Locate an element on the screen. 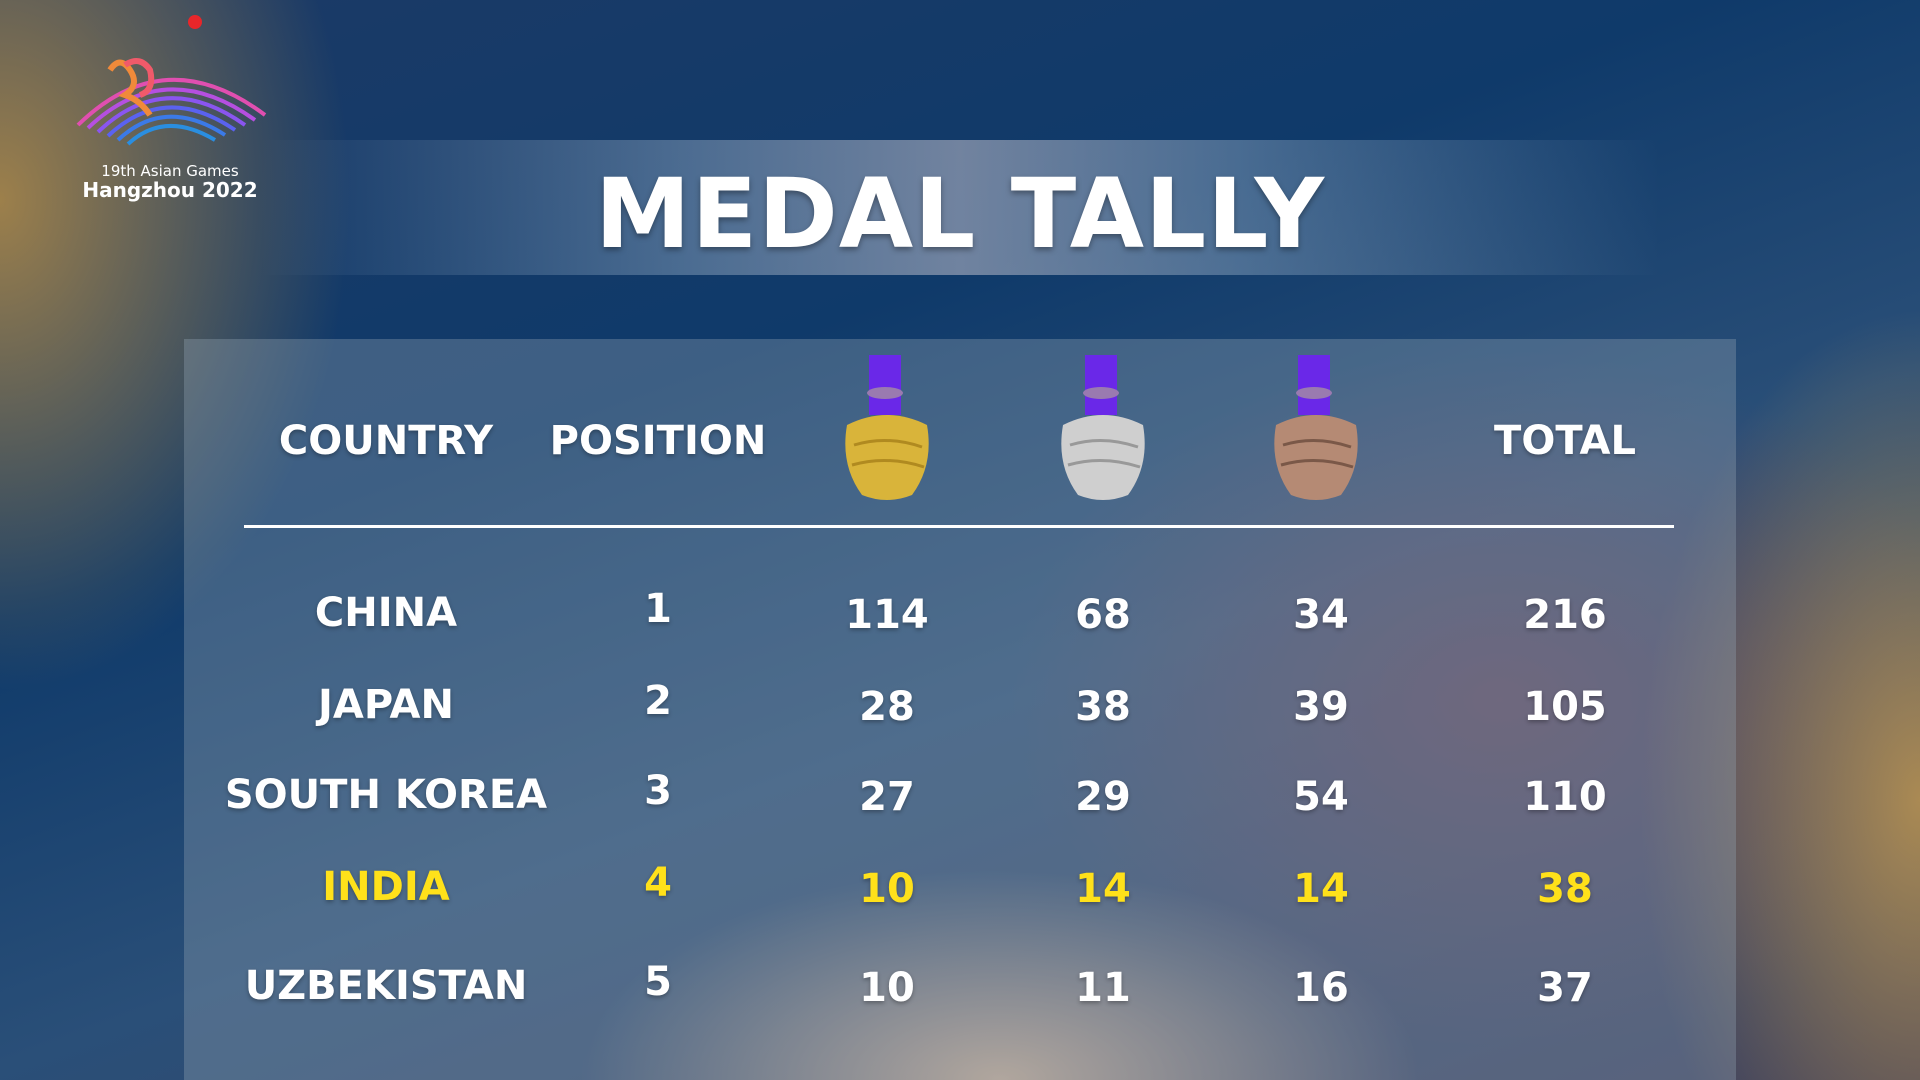 The image size is (1920, 1080). cell-country: UZBEKISTAN is located at coordinates (386, 986).